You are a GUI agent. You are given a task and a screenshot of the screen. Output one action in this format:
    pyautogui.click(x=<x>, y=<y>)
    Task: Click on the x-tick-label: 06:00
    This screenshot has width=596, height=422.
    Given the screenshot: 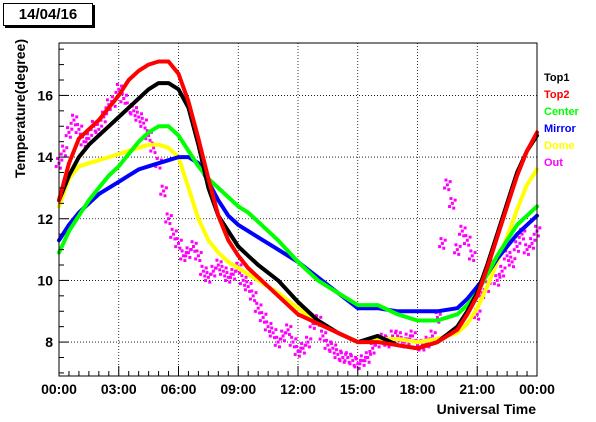 What is the action you would take?
    pyautogui.click(x=179, y=389)
    